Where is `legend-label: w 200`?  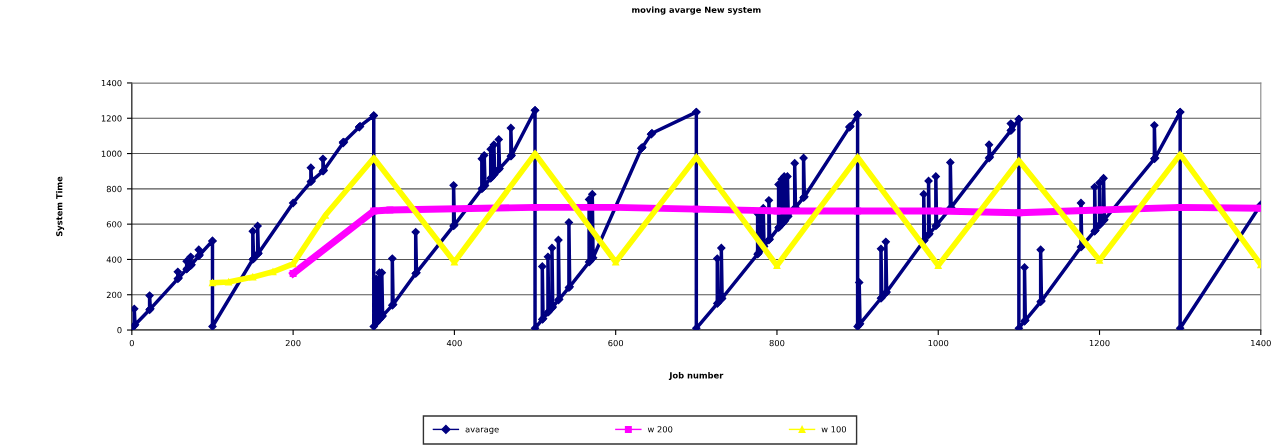 legend-label: w 200 is located at coordinates (660, 429).